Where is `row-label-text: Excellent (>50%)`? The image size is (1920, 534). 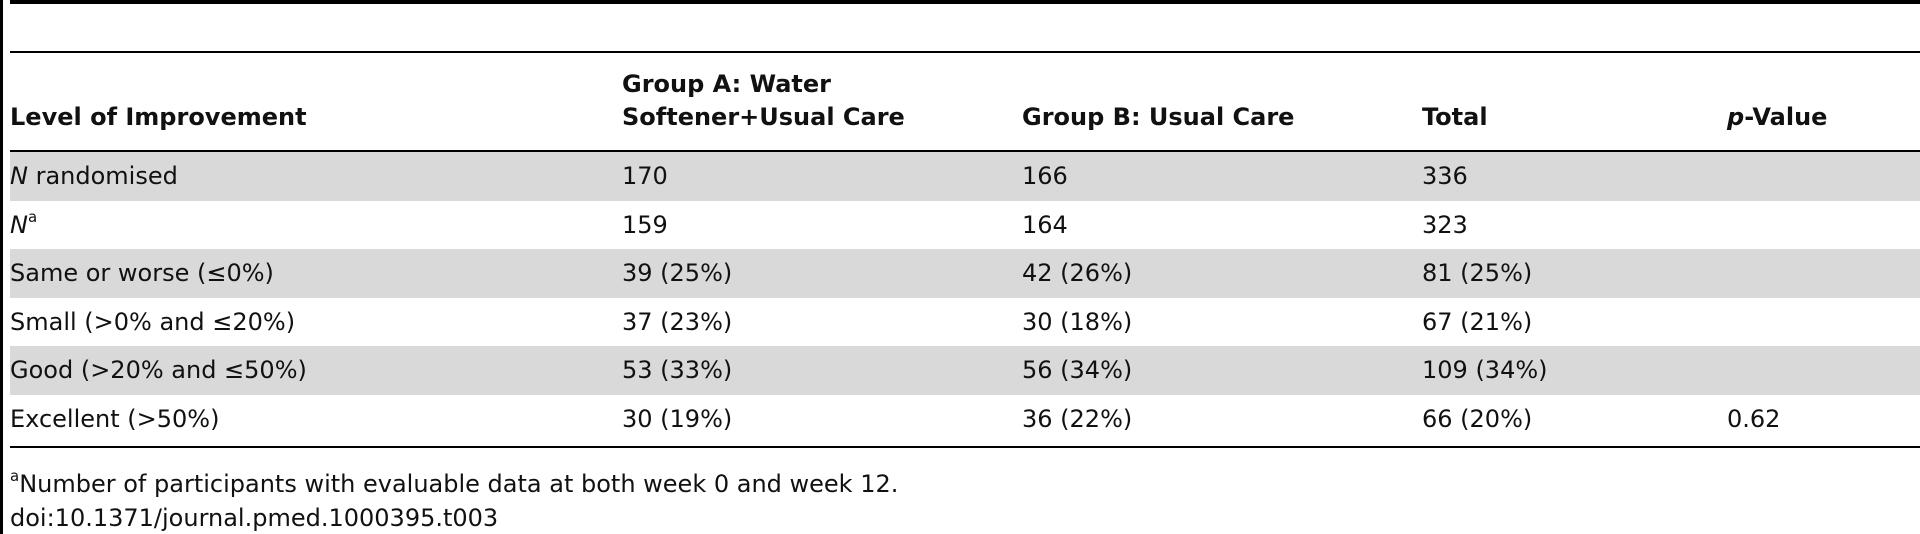
row-label-text: Excellent (>50%) is located at coordinates (115, 418).